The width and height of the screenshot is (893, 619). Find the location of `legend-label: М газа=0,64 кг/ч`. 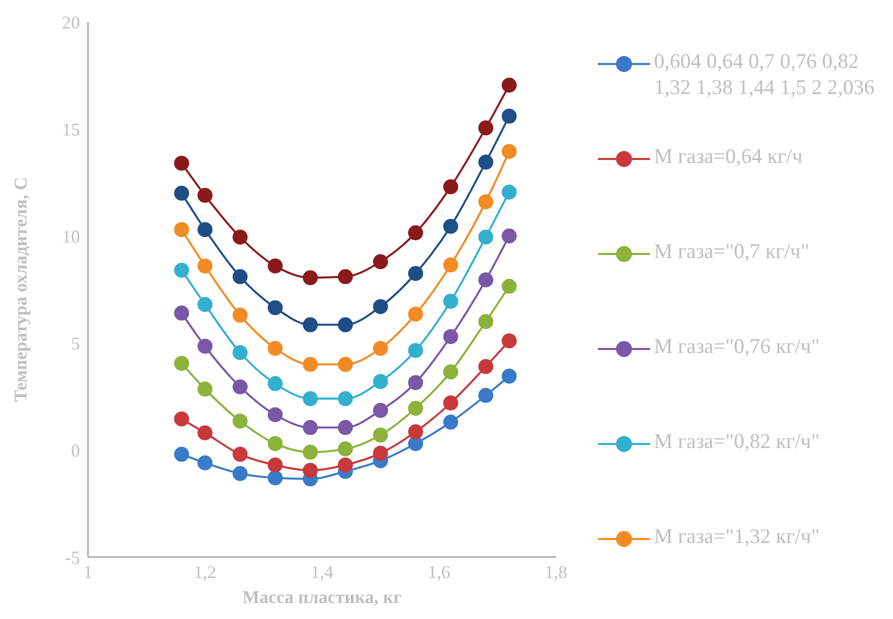

legend-label: М газа=0,64 кг/ч is located at coordinates (728, 156).